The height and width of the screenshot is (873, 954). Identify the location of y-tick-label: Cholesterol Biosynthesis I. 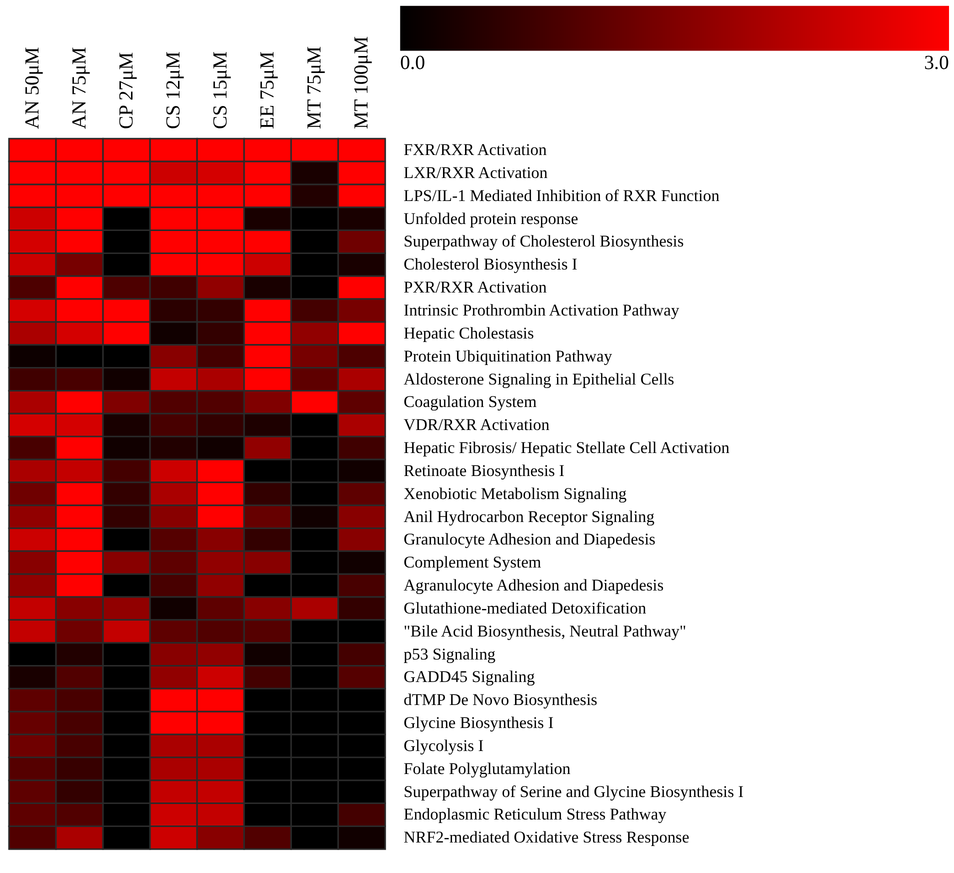
(491, 264).